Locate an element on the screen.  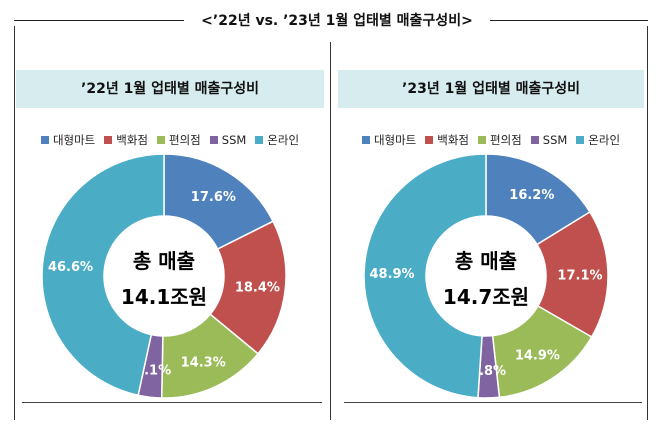
center-label-value: 14.7조원 is located at coordinates (486, 297).